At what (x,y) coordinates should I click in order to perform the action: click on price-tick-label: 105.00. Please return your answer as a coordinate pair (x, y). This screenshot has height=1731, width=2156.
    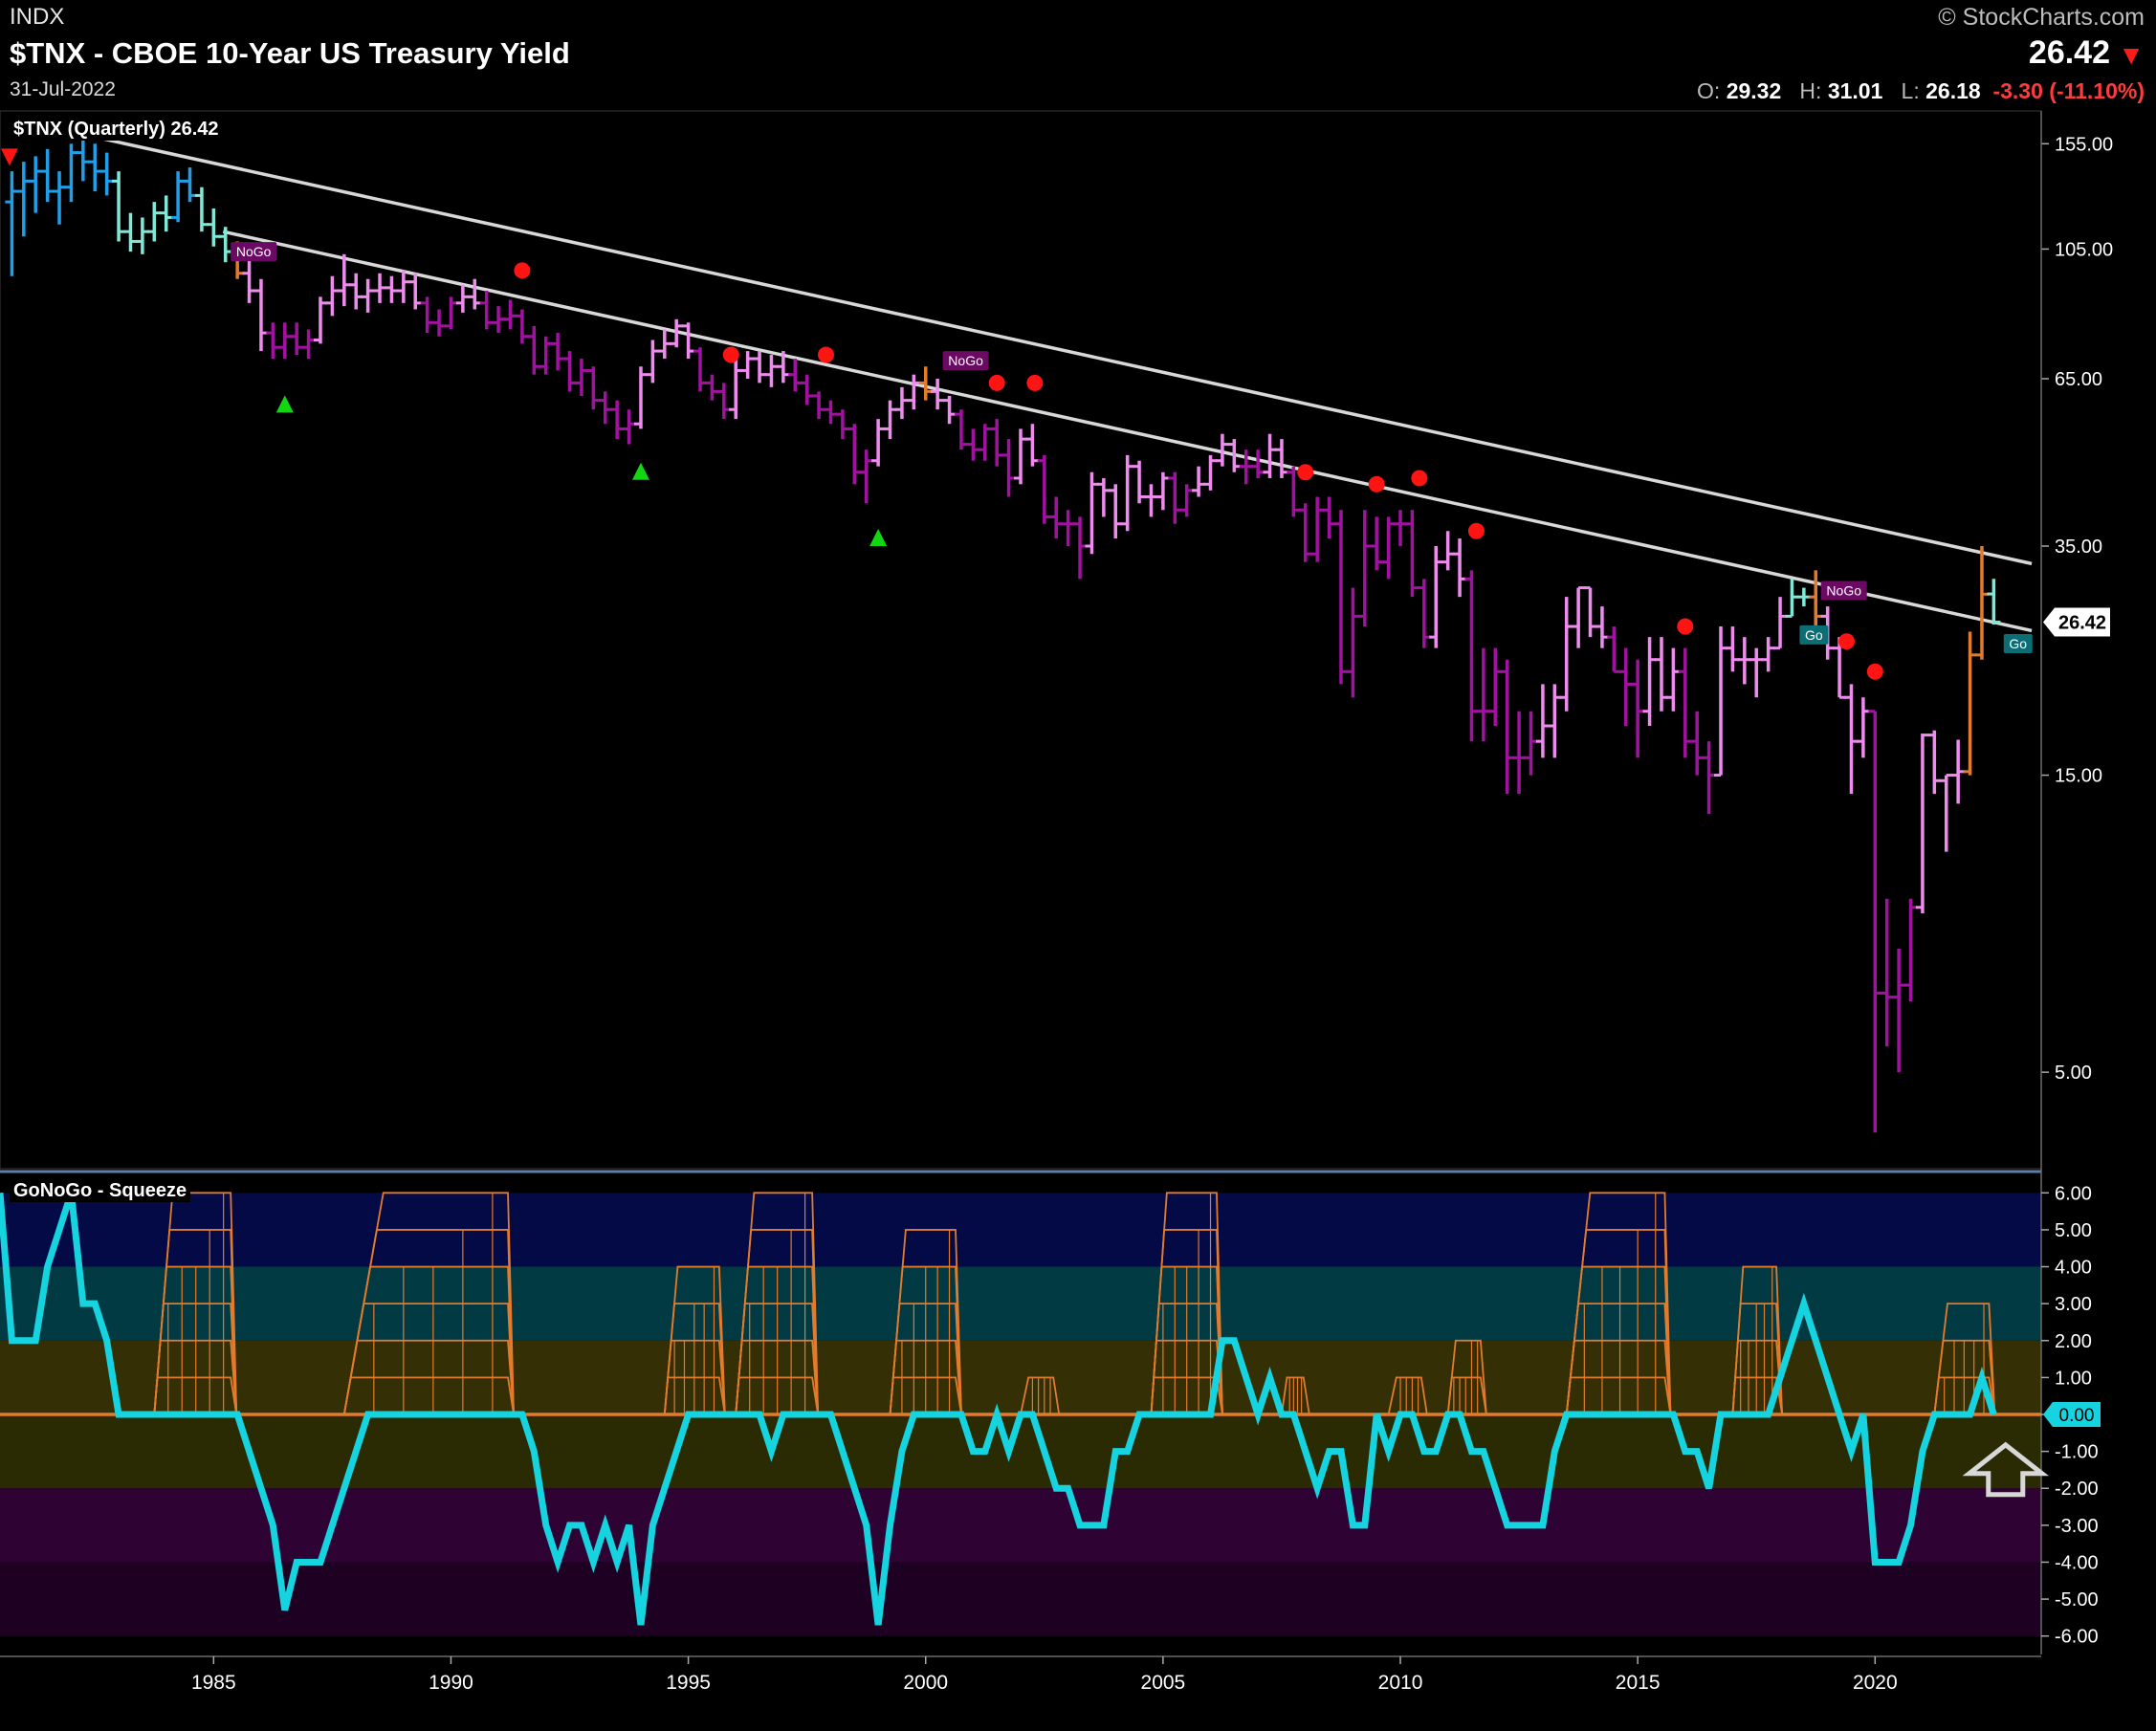
    Looking at the image, I should click on (2084, 249).